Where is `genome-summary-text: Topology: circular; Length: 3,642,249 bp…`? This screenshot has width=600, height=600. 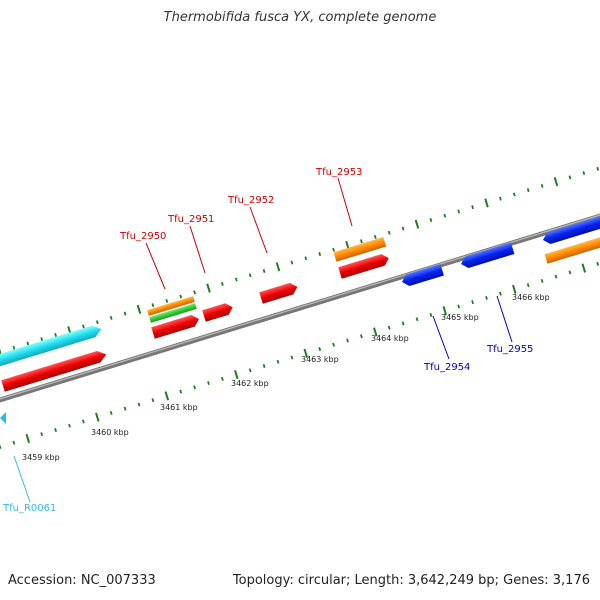
genome-summary-text: Topology: circular; Length: 3,642,249 bp… is located at coordinates (411, 580).